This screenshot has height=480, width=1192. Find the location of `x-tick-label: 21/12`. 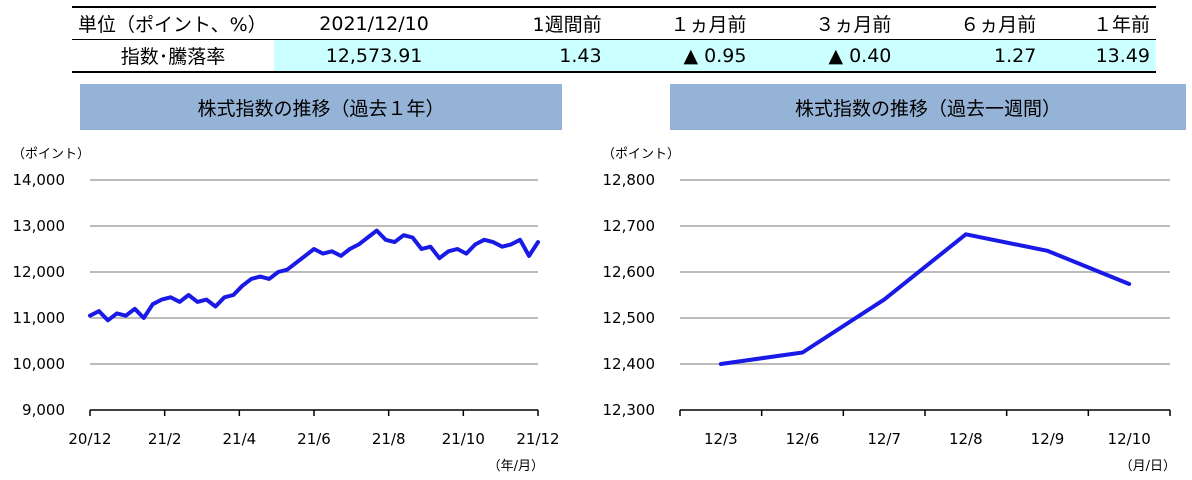

x-tick-label: 21/12 is located at coordinates (537, 439).